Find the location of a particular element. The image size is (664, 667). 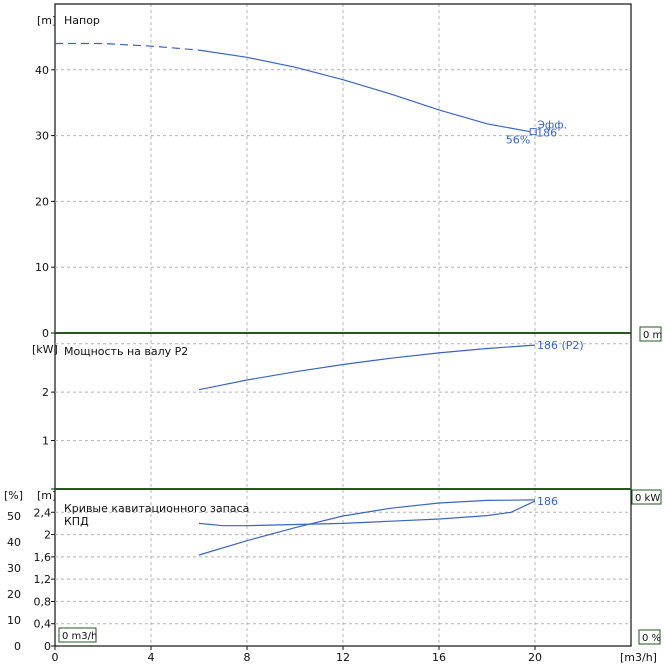

badge-power-zero-box is located at coordinates (646, 497).